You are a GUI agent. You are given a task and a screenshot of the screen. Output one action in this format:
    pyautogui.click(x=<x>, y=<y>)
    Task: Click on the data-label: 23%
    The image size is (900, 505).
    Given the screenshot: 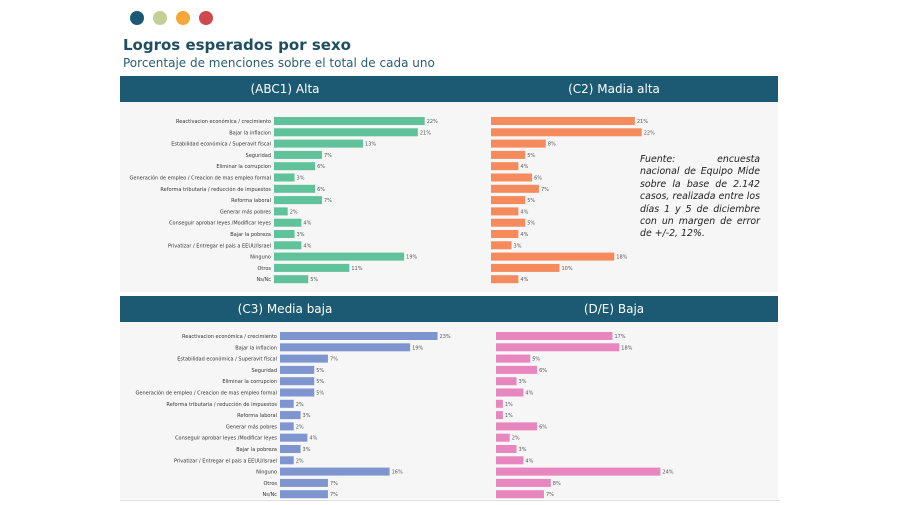 What is the action you would take?
    pyautogui.click(x=445, y=337)
    